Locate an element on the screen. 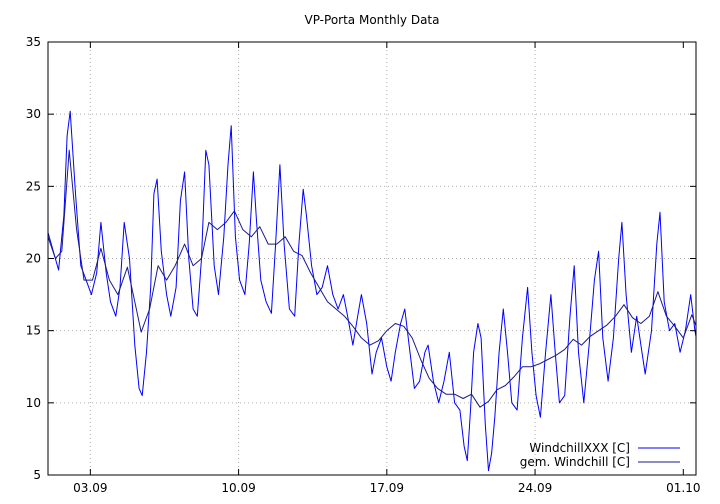  y-tick-label: 15 is located at coordinates (33, 331).